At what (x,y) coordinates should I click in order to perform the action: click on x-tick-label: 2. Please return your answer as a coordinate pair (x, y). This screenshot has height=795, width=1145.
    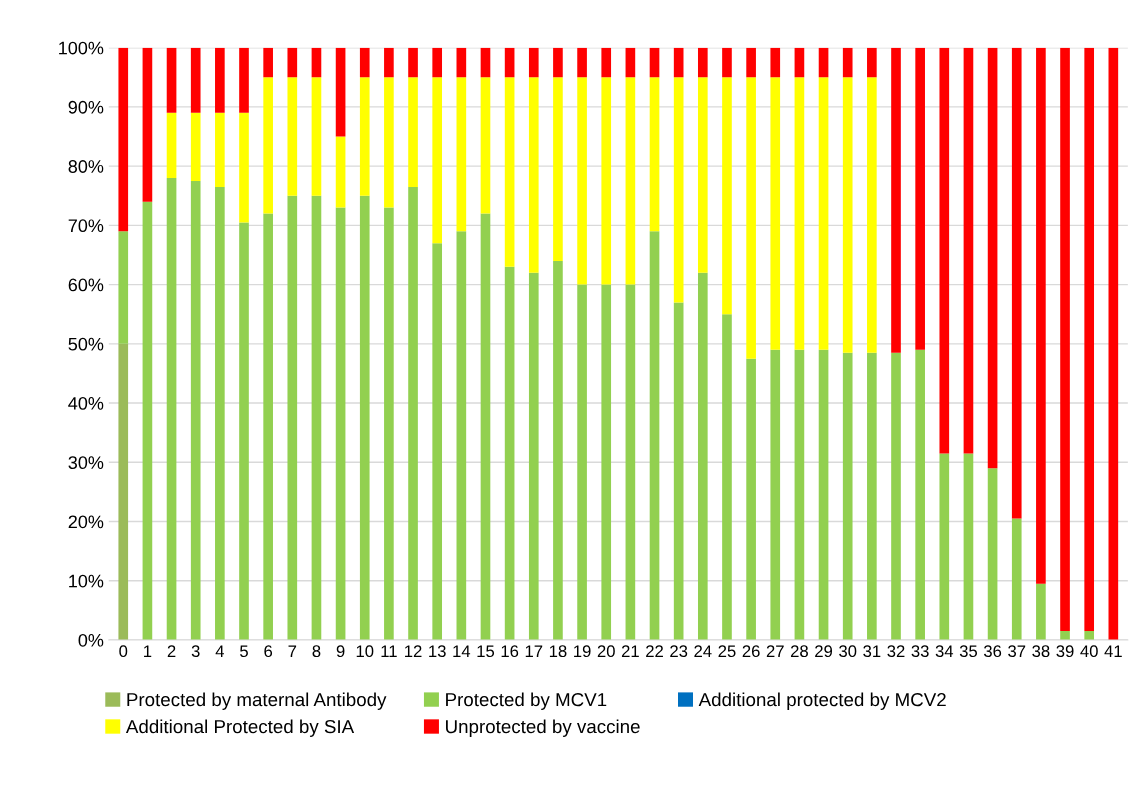
    Looking at the image, I should click on (171, 651).